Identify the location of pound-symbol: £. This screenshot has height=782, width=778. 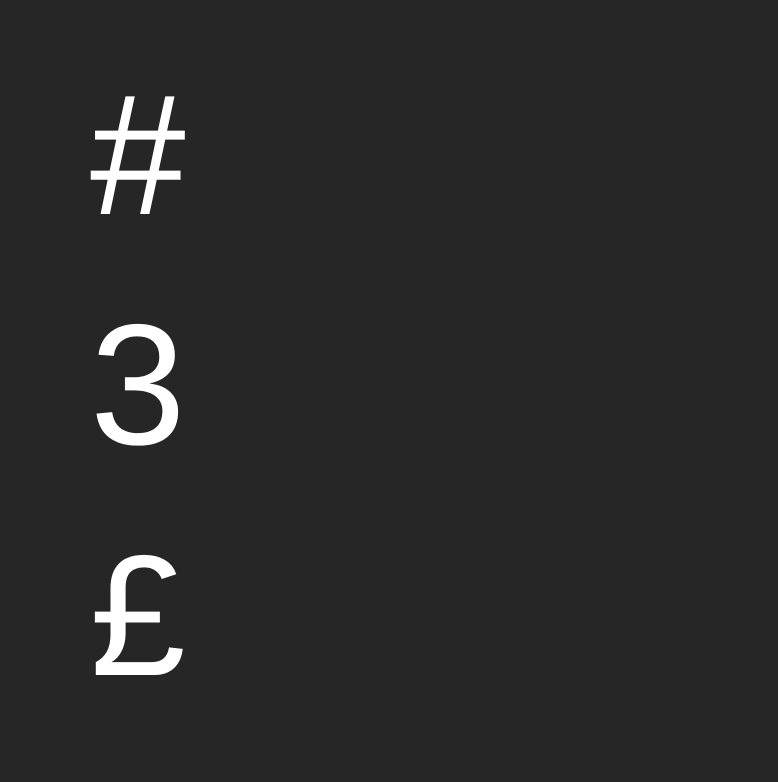
(138, 616).